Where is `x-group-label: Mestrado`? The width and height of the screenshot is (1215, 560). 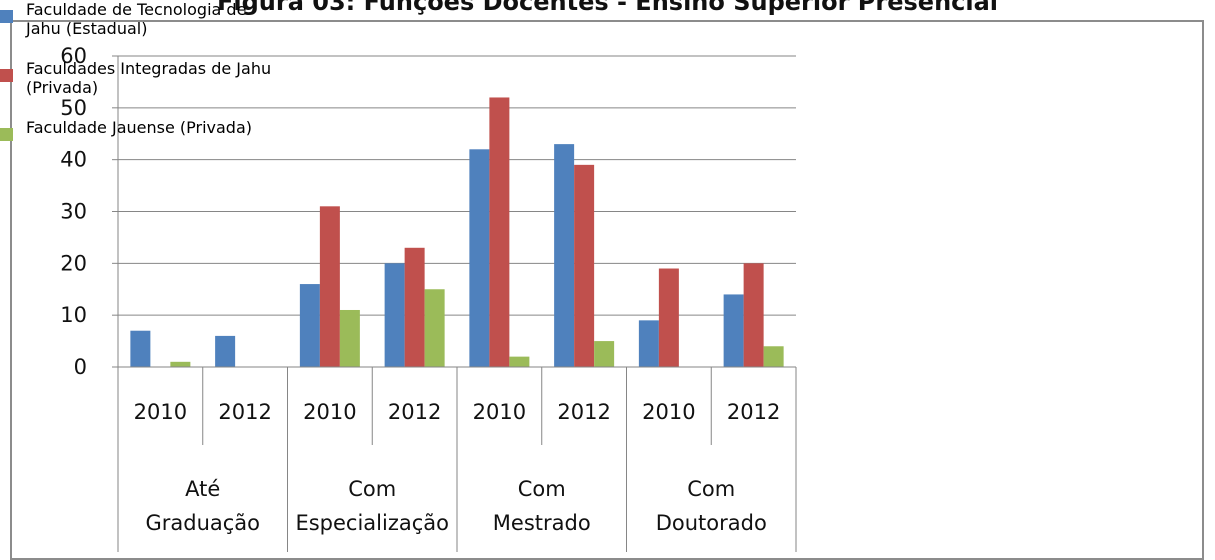 x-group-label: Mestrado is located at coordinates (542, 523).